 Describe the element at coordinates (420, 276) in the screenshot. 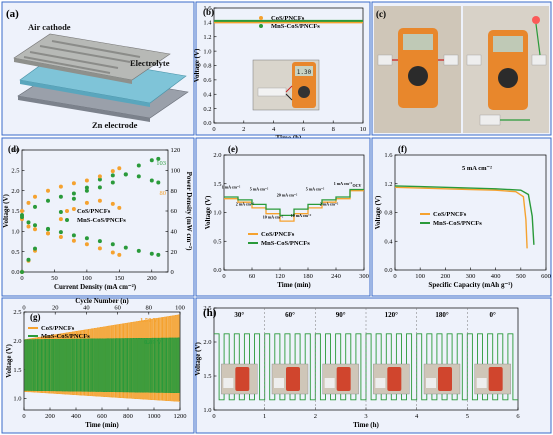

I see `x-tick-label: 100` at that location.